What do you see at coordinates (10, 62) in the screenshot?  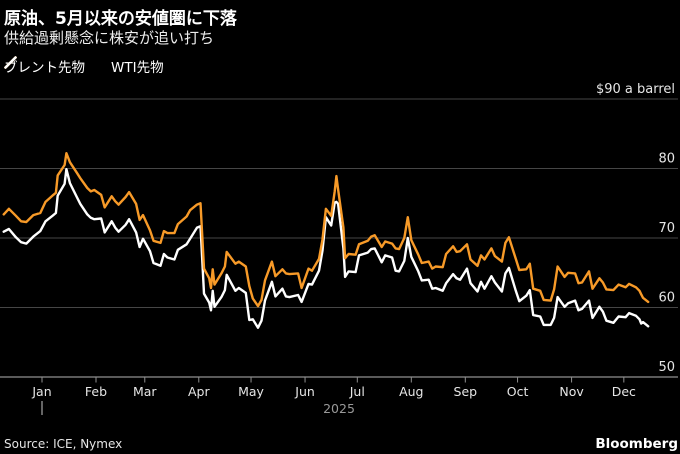 I see `wti-slash-icon` at bounding box center [10, 62].